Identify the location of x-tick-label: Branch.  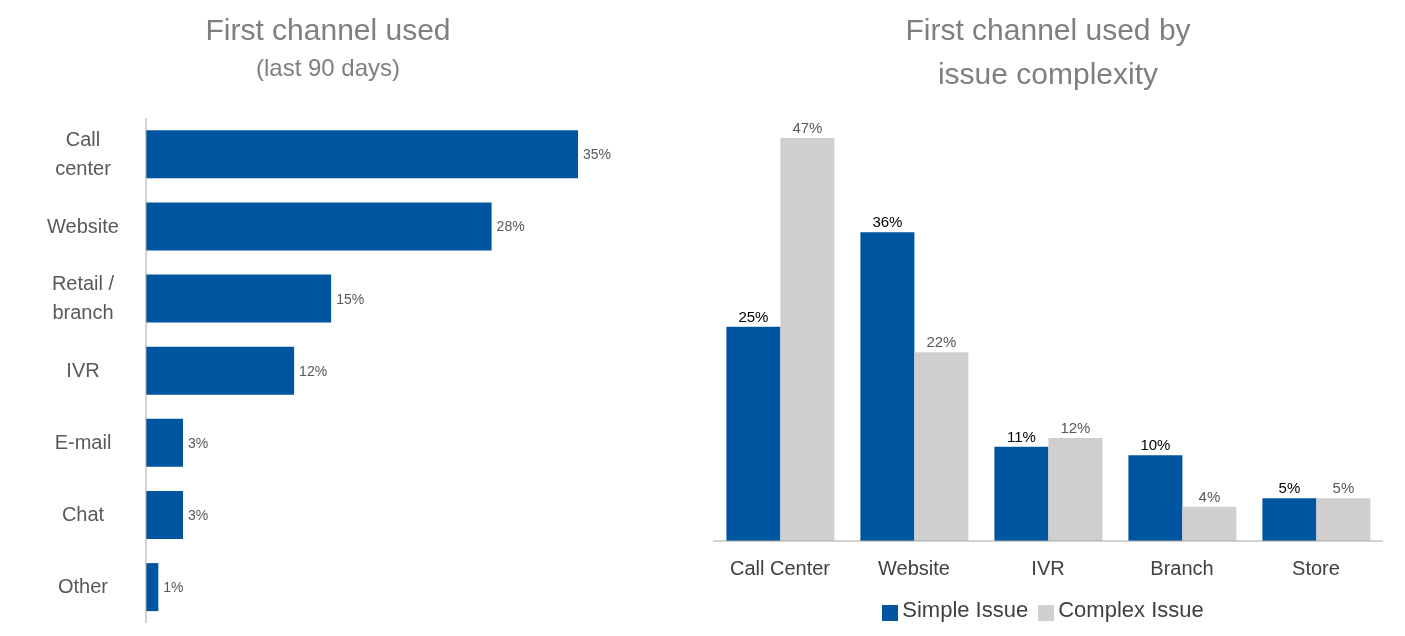
(1182, 568).